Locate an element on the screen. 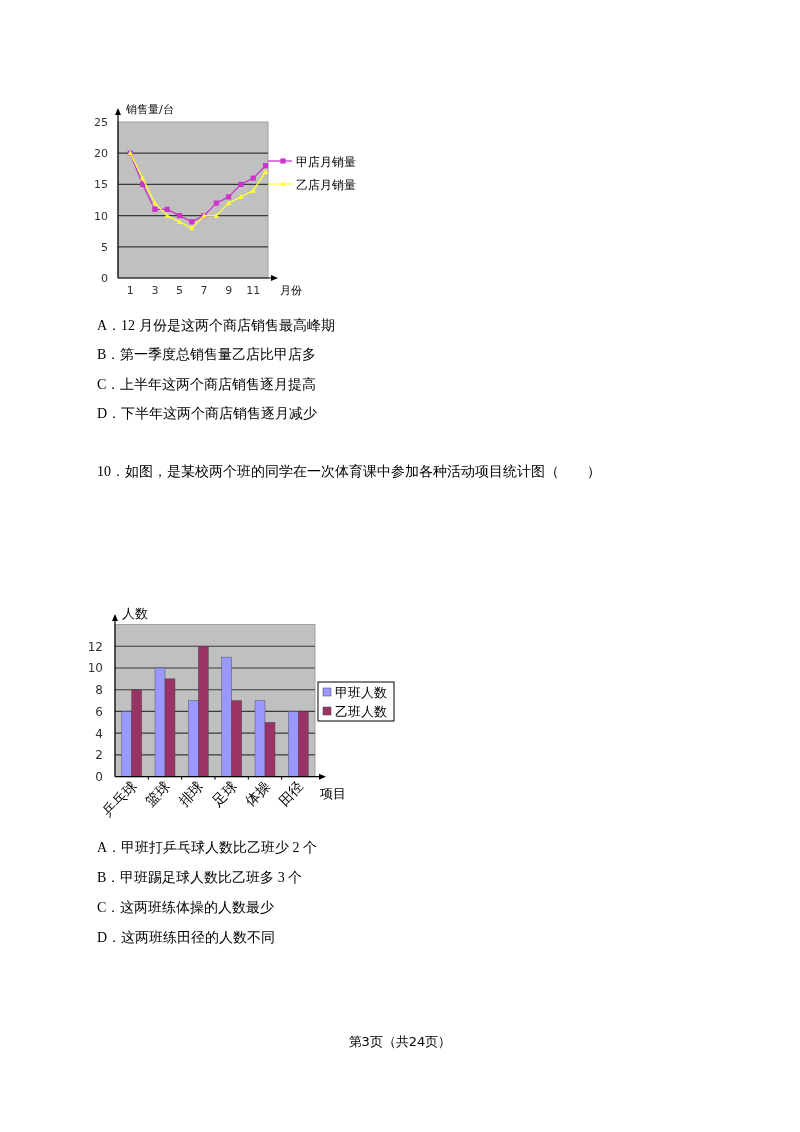 Image resolution: width=800 pixels, height=1132 pixels. legend-label: 乙店月销量 is located at coordinates (326, 184).